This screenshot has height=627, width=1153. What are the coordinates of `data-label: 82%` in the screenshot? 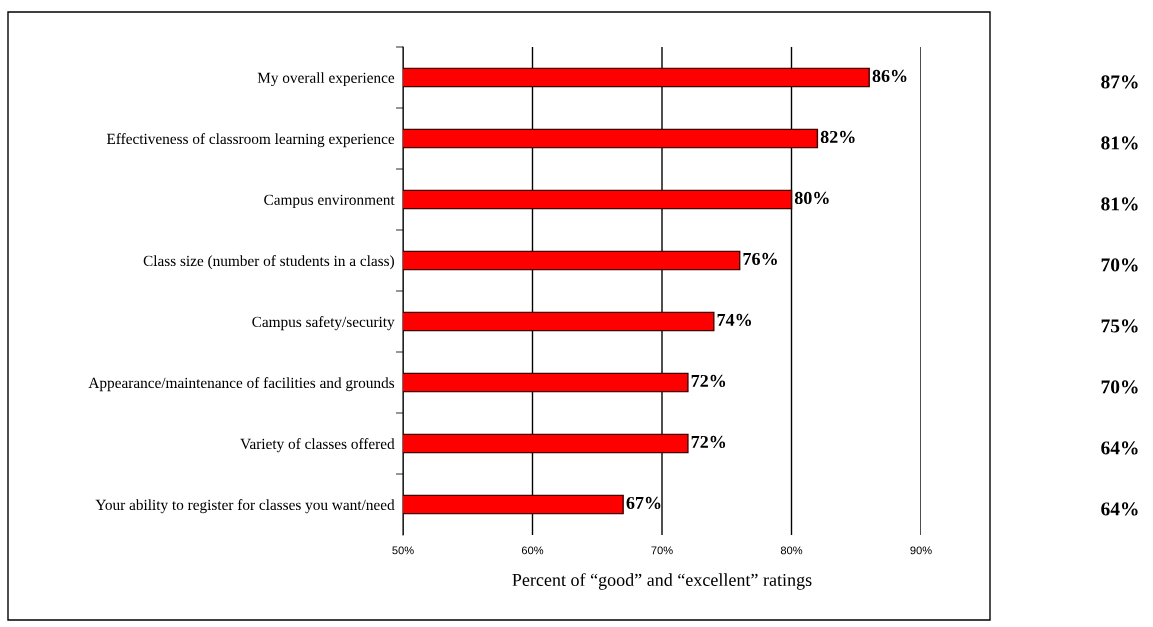 It's located at (837, 137).